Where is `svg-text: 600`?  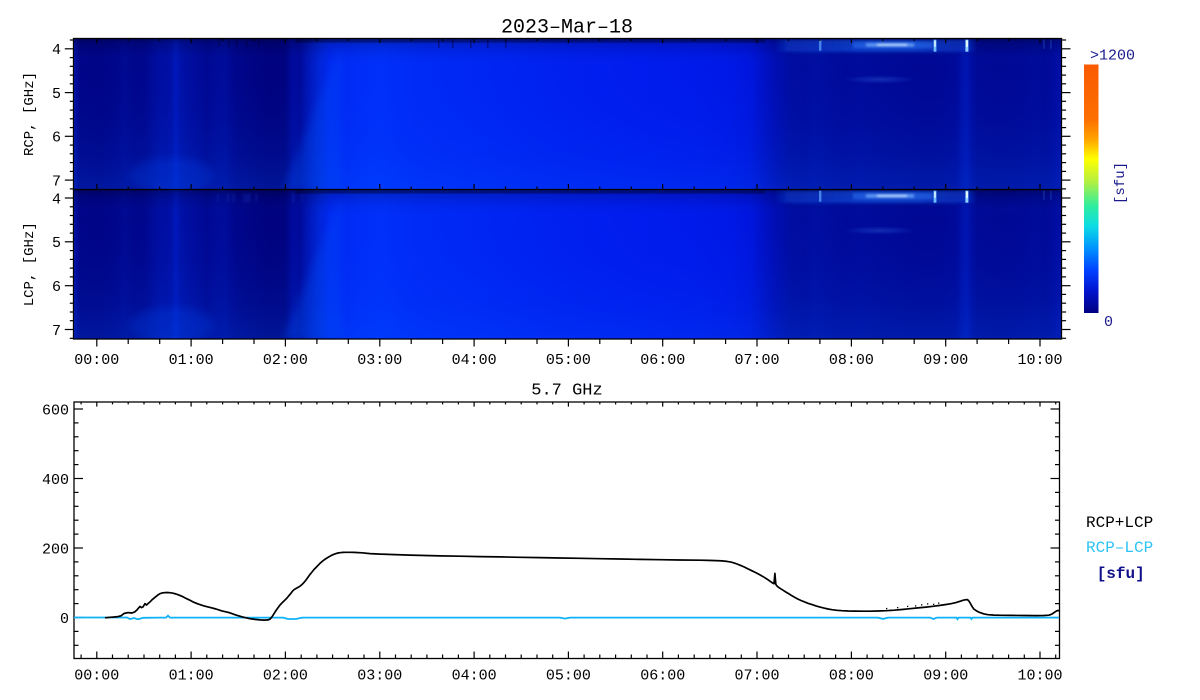 svg-text: 600 is located at coordinates (55, 410).